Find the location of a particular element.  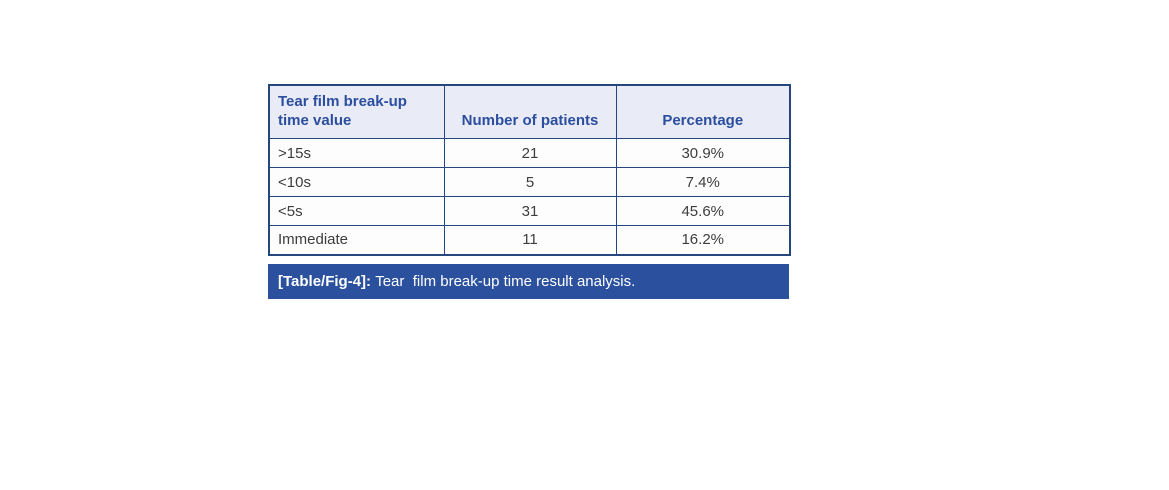

cell-percentage: 16.2% is located at coordinates (703, 240).